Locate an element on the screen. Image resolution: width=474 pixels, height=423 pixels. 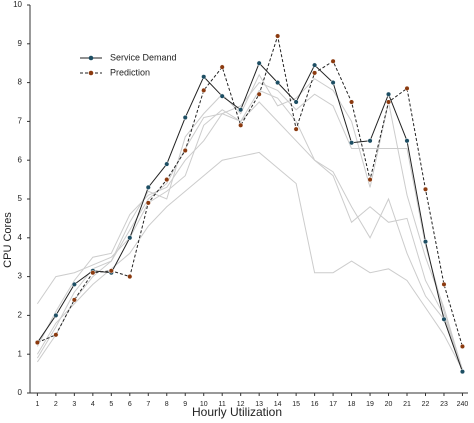
x-tick-label: 21 is located at coordinates (407, 404).